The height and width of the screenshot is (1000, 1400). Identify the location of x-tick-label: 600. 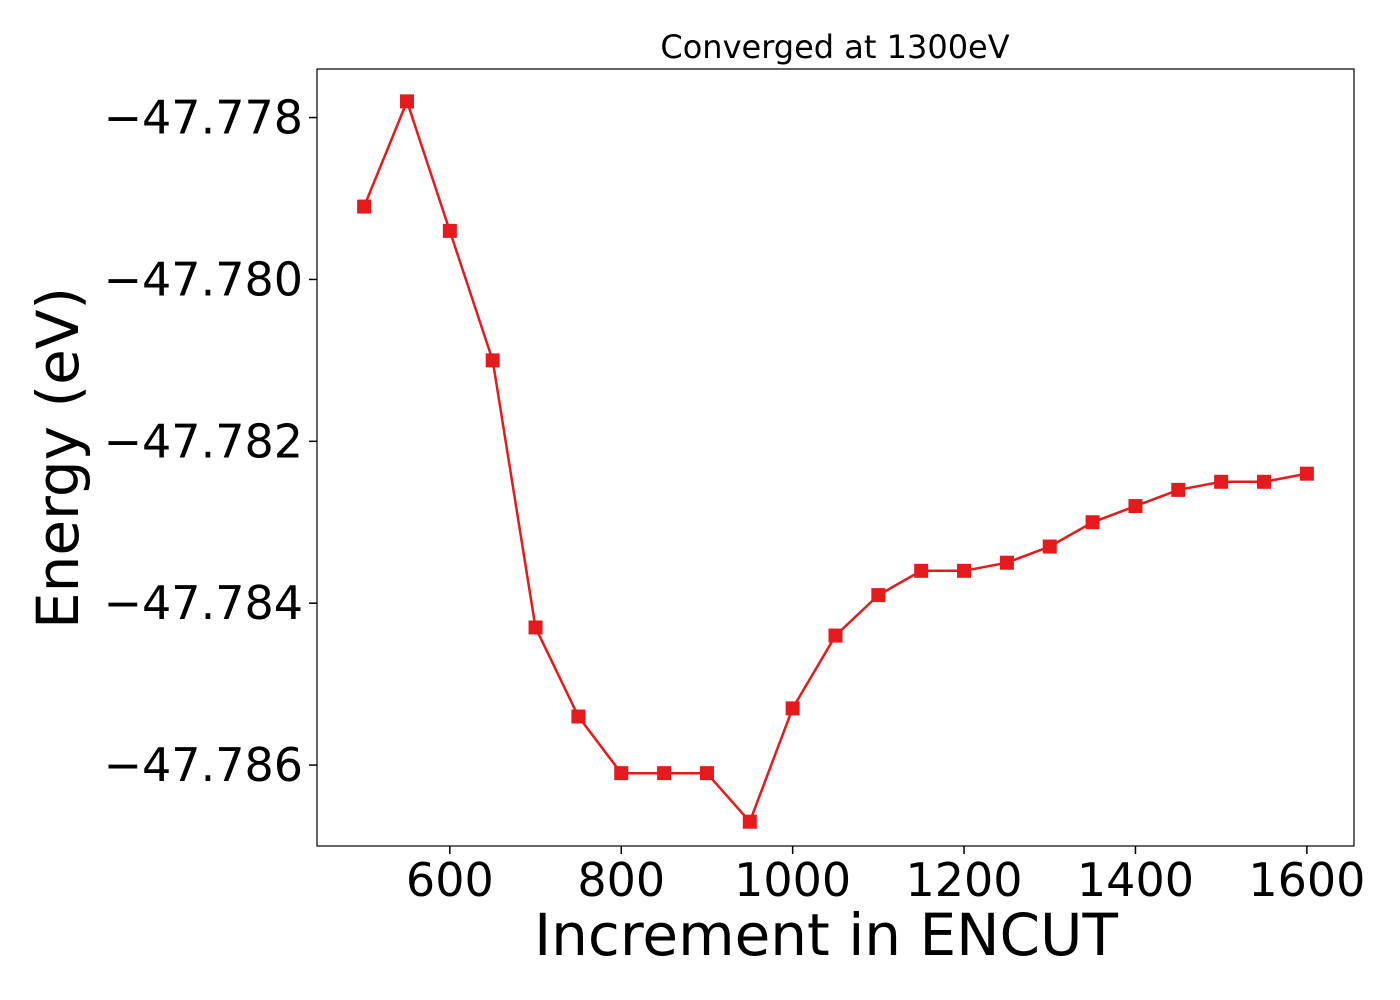
(450, 880).